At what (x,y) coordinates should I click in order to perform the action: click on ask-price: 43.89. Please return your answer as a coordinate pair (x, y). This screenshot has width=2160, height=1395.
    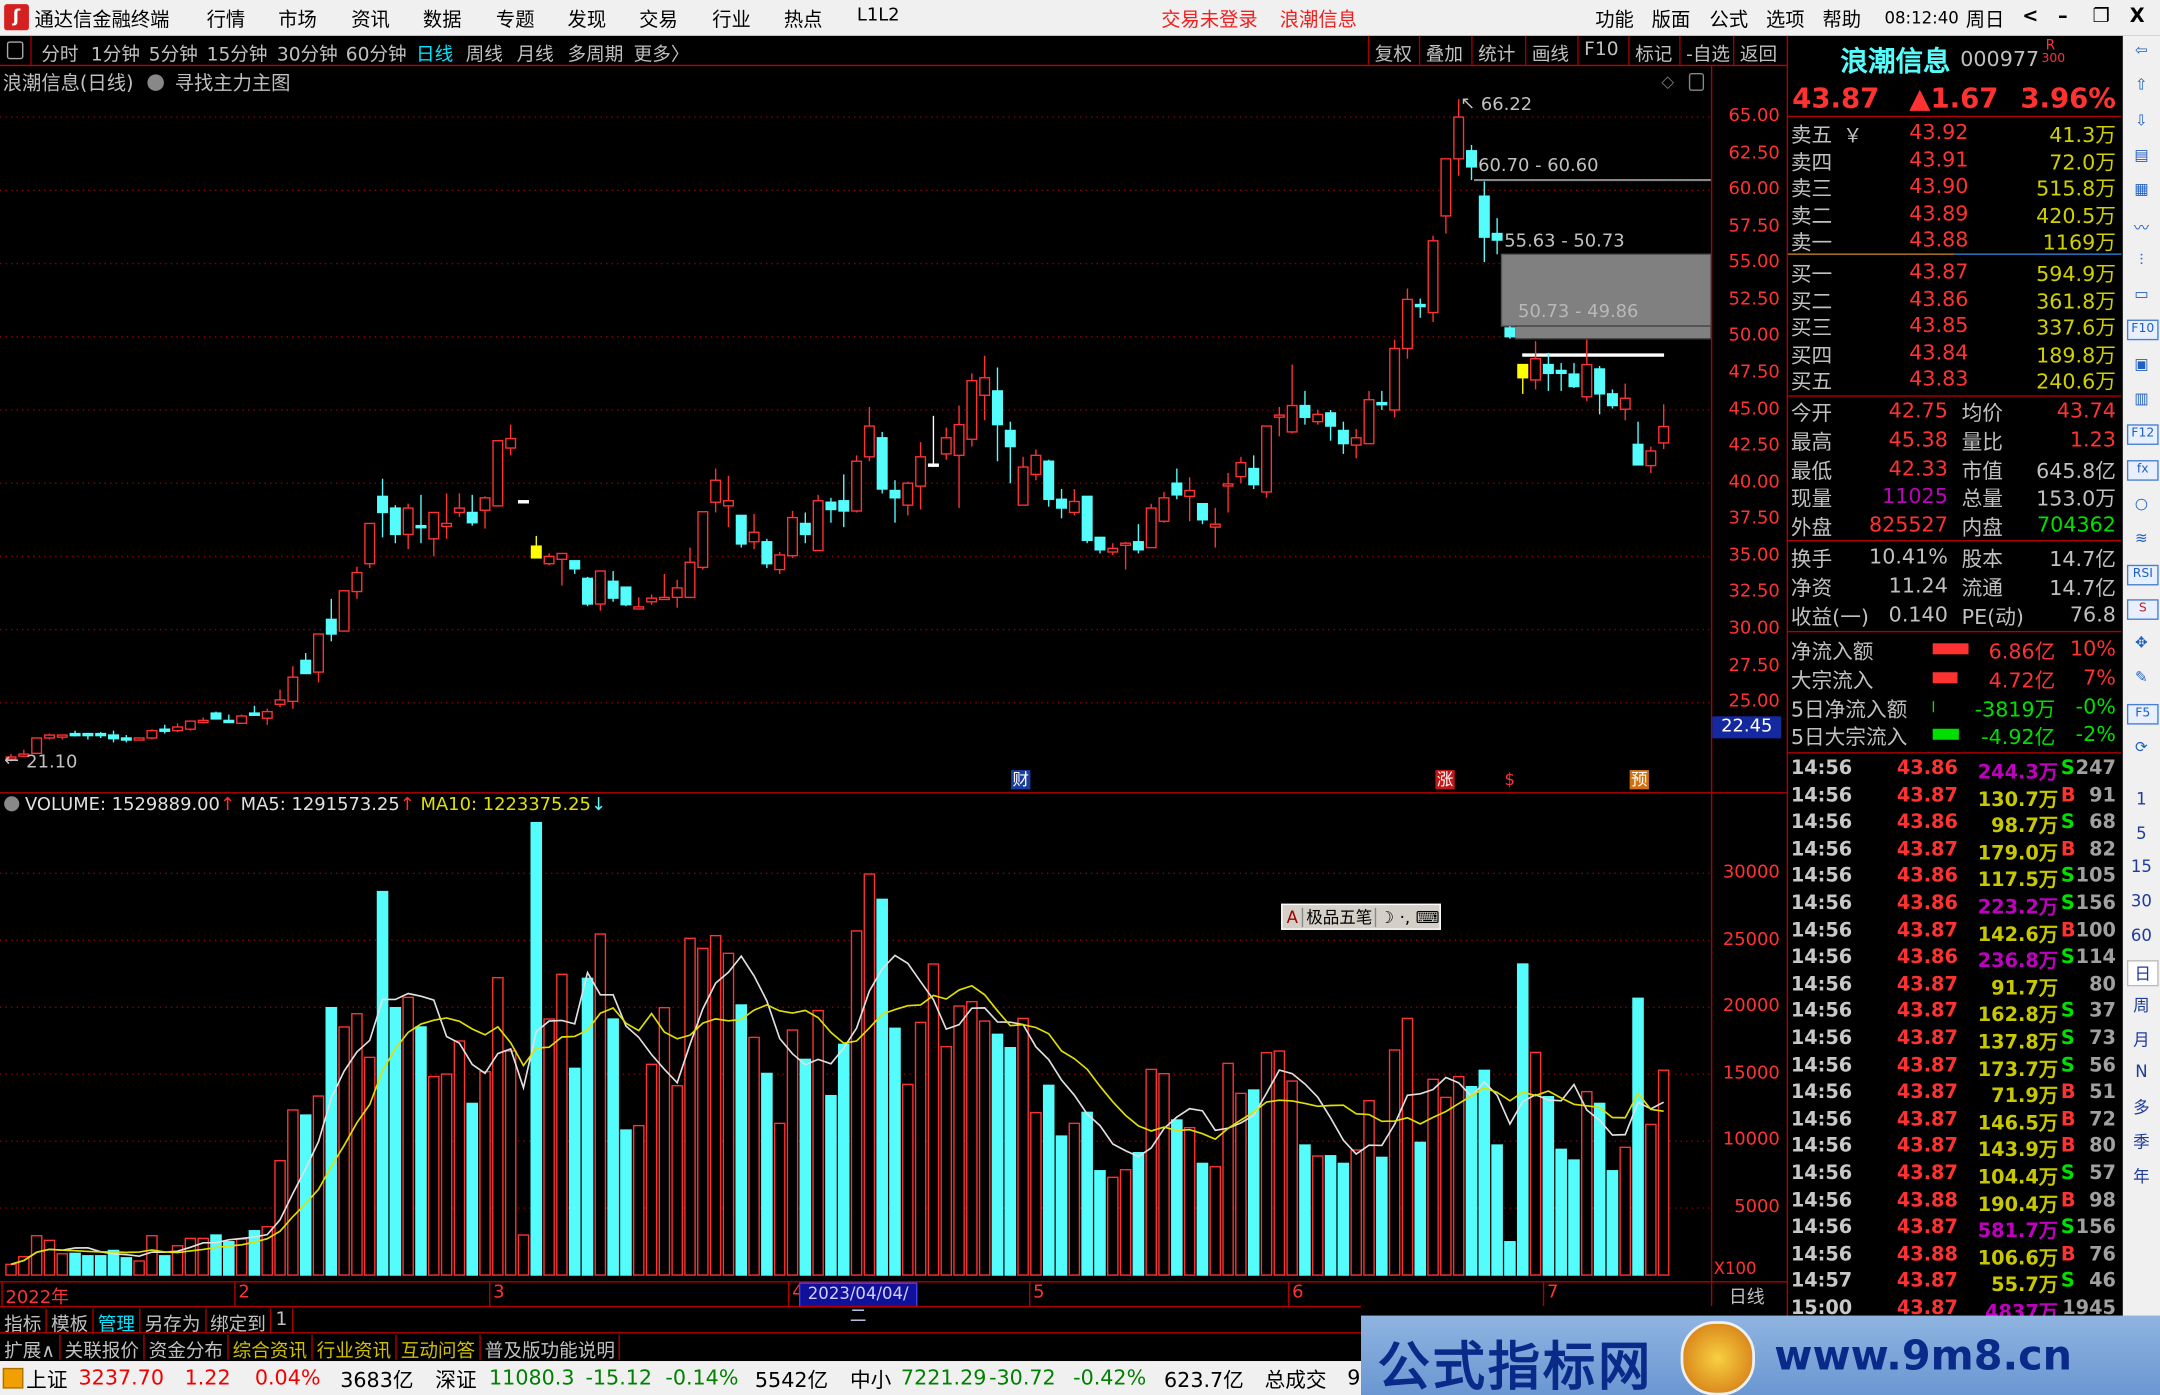
    Looking at the image, I should click on (1939, 213).